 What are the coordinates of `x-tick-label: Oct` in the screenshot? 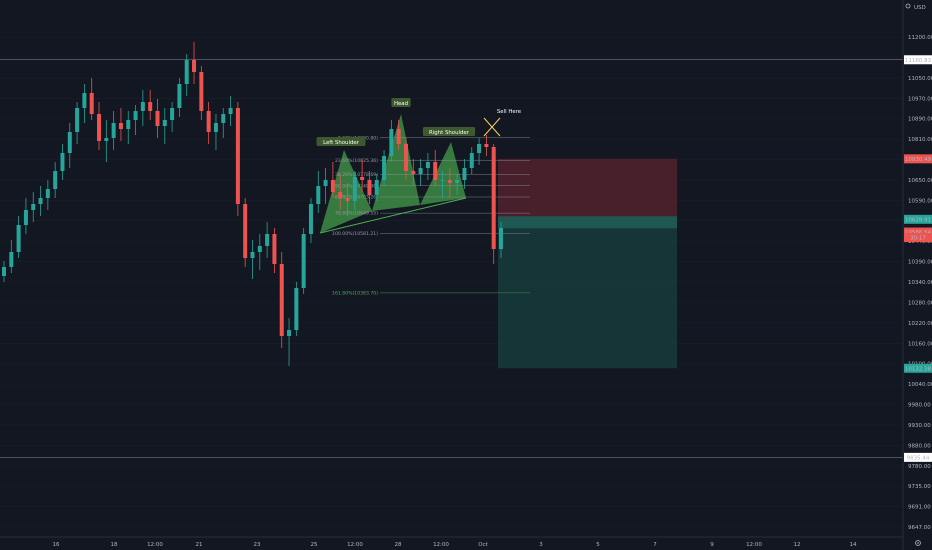 It's located at (483, 545).